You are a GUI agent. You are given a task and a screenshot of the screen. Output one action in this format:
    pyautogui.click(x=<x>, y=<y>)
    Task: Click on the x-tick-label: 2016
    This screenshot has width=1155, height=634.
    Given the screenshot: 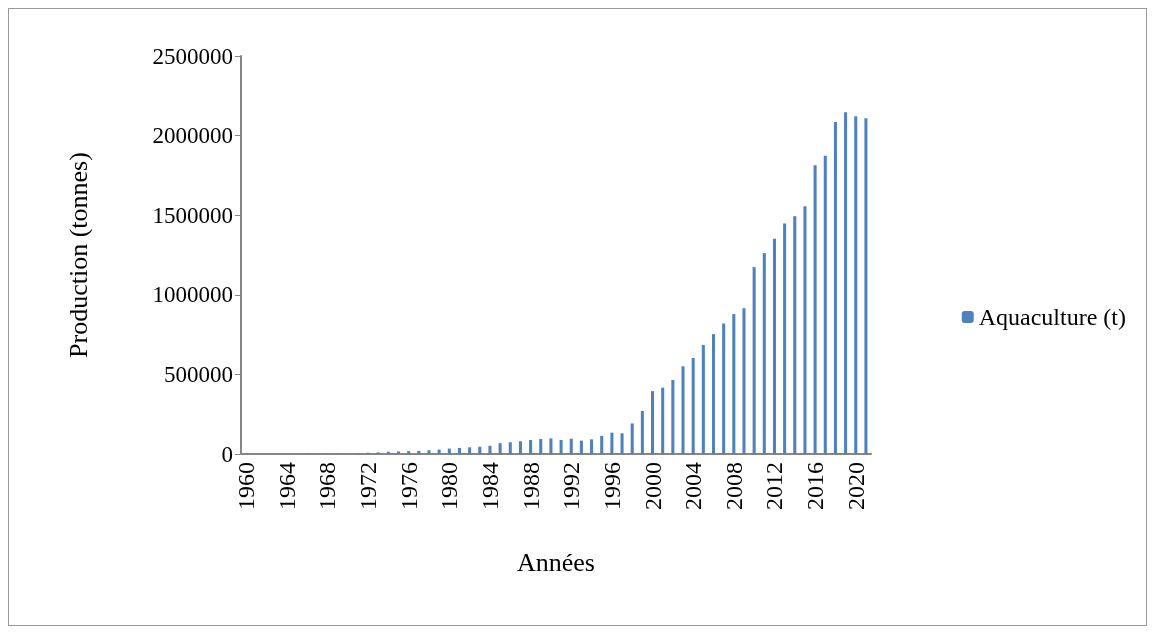 What is the action you would take?
    pyautogui.click(x=815, y=486)
    